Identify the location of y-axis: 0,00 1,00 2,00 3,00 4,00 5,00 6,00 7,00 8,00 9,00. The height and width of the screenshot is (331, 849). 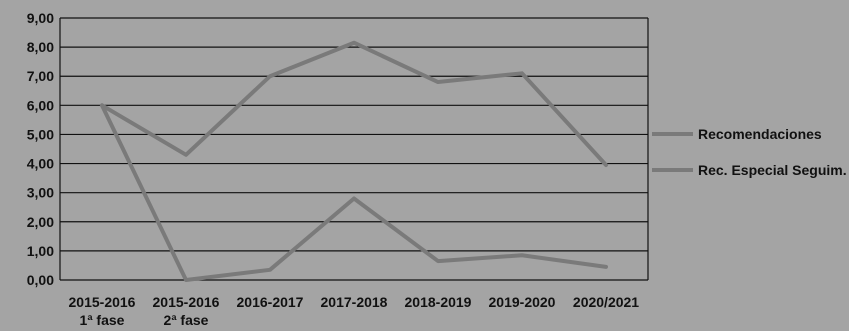
(40, 149).